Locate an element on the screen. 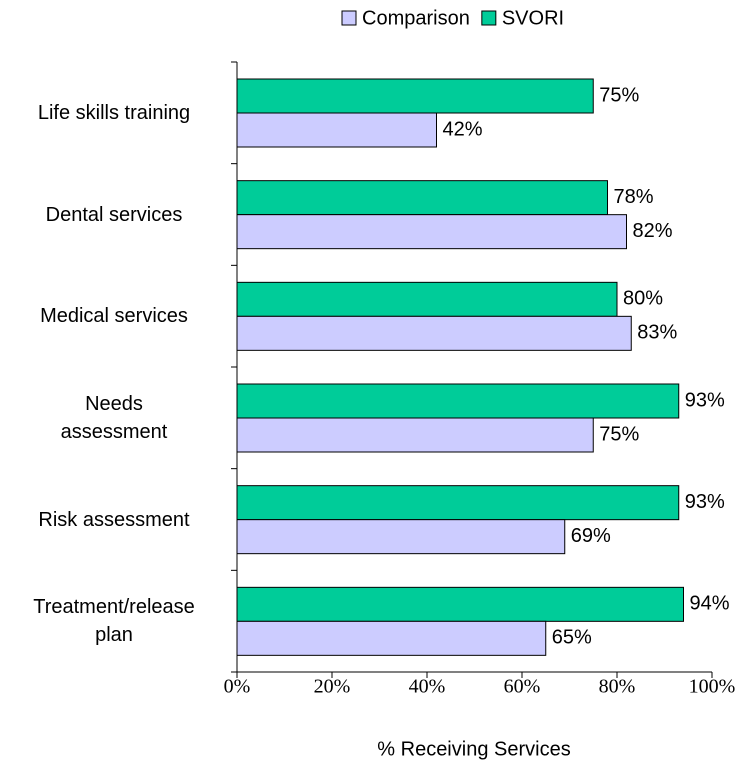 The image size is (744, 770). y-tick-label: Treatment/release plan is located at coordinates (114, 621).